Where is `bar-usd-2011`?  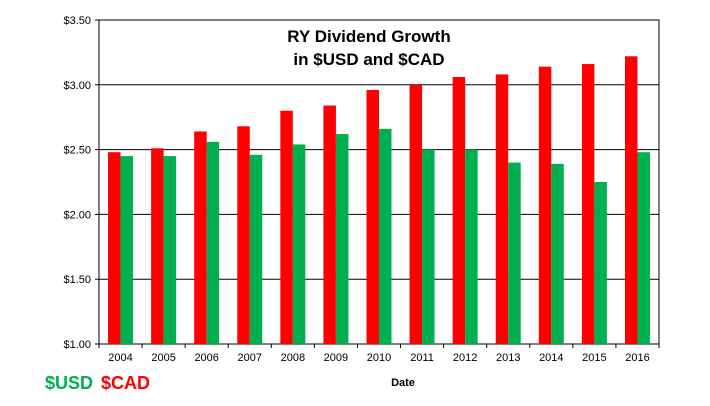 bar-usd-2011 is located at coordinates (428, 246).